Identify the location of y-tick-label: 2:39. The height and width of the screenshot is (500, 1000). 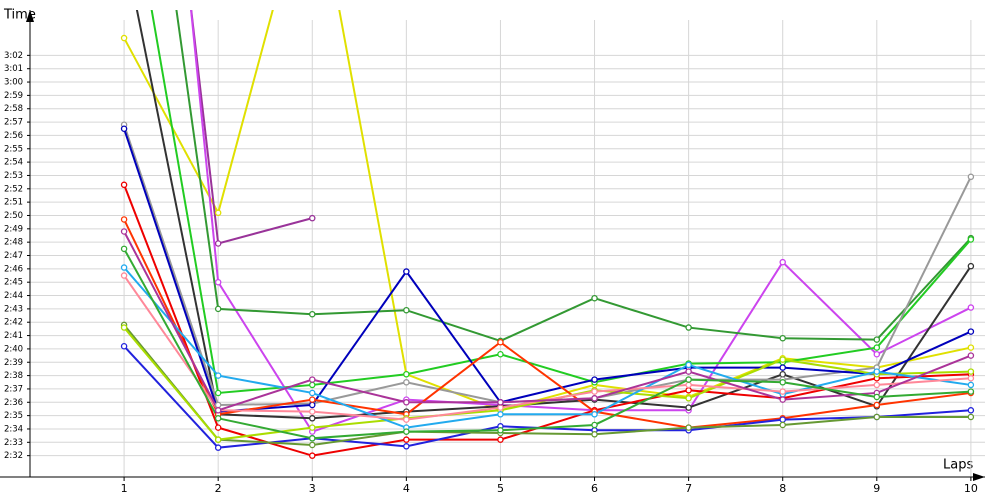
(13, 363).